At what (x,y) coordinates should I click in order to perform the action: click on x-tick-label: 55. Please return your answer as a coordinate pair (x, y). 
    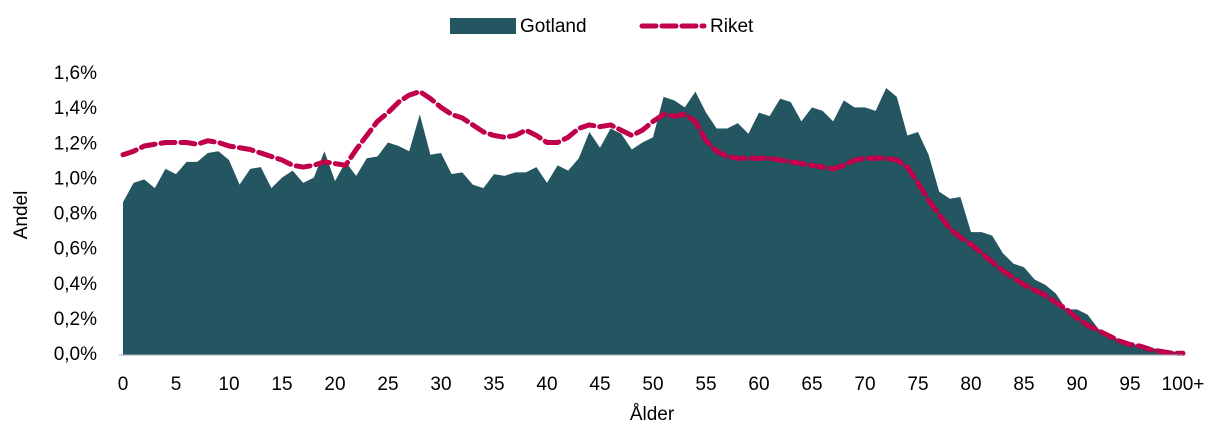
    Looking at the image, I should click on (705, 384).